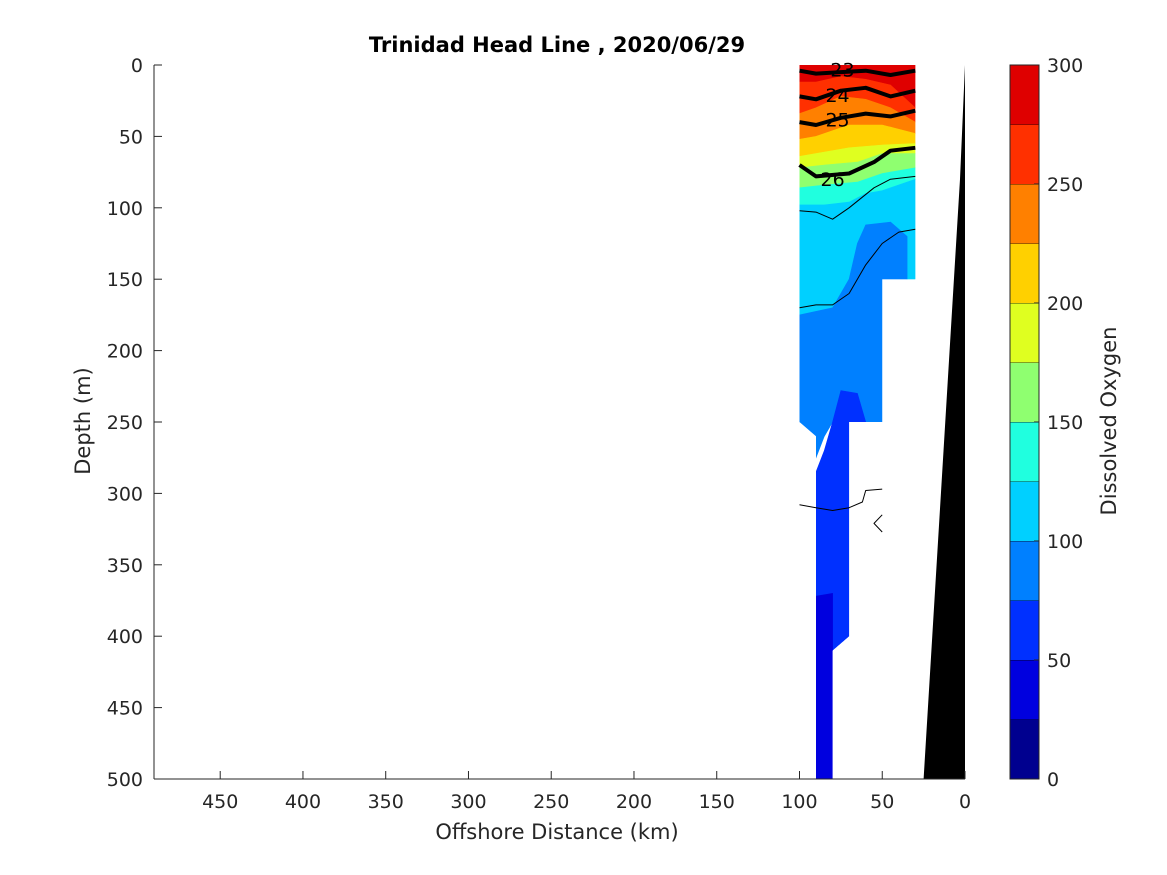  What do you see at coordinates (137, 66) in the screenshot?
I see `y-tick-label-0: 0` at bounding box center [137, 66].